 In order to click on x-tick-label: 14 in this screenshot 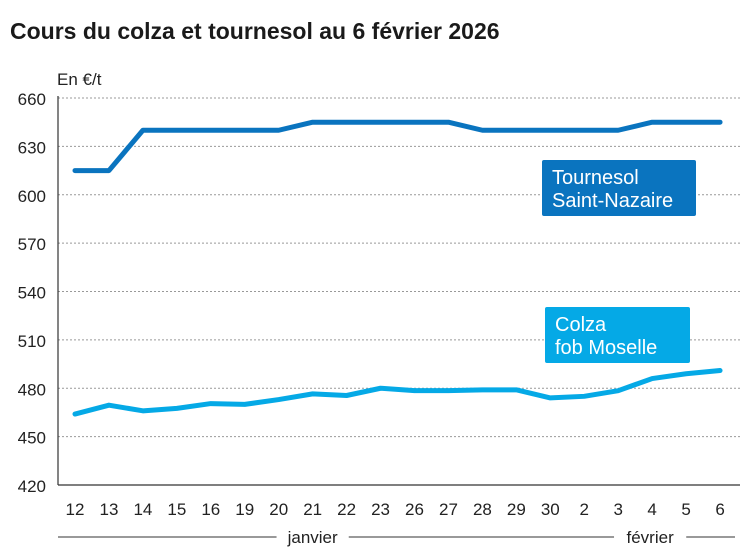, I will do `click(142, 509)`.